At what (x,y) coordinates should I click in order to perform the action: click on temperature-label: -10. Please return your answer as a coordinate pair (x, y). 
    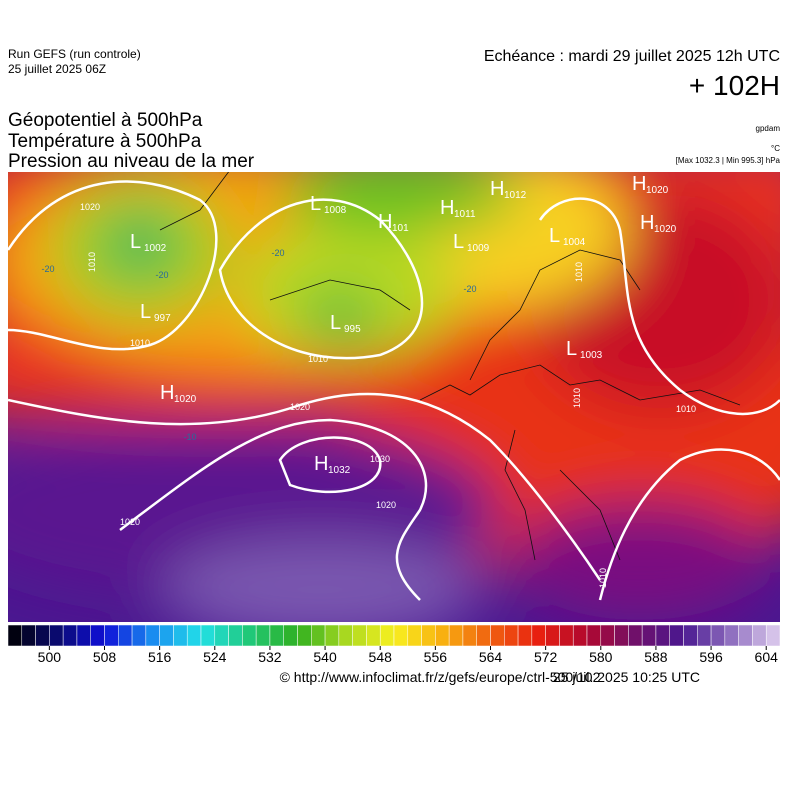
    Looking at the image, I should click on (189, 437).